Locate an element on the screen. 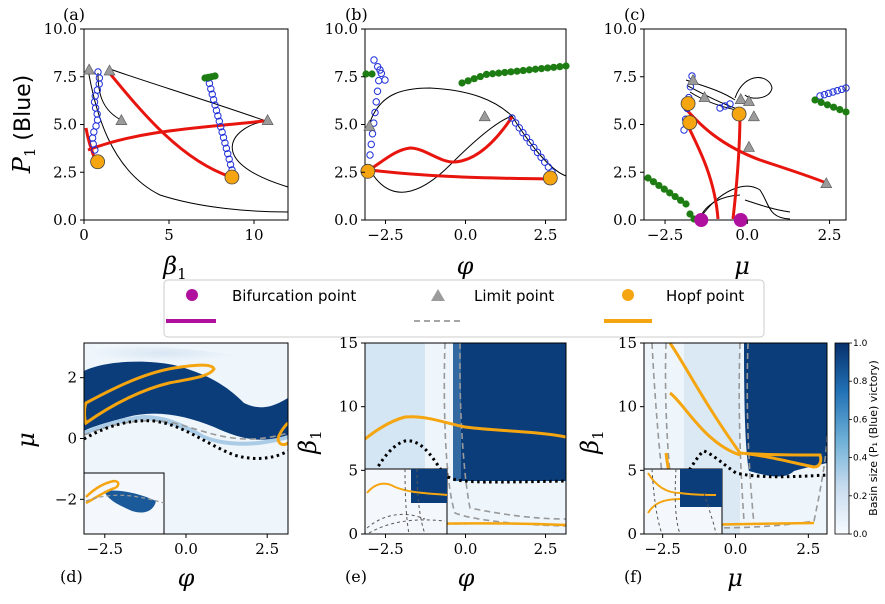 The image size is (885, 604). colorbar-tick-label: 0.4 is located at coordinates (860, 459).